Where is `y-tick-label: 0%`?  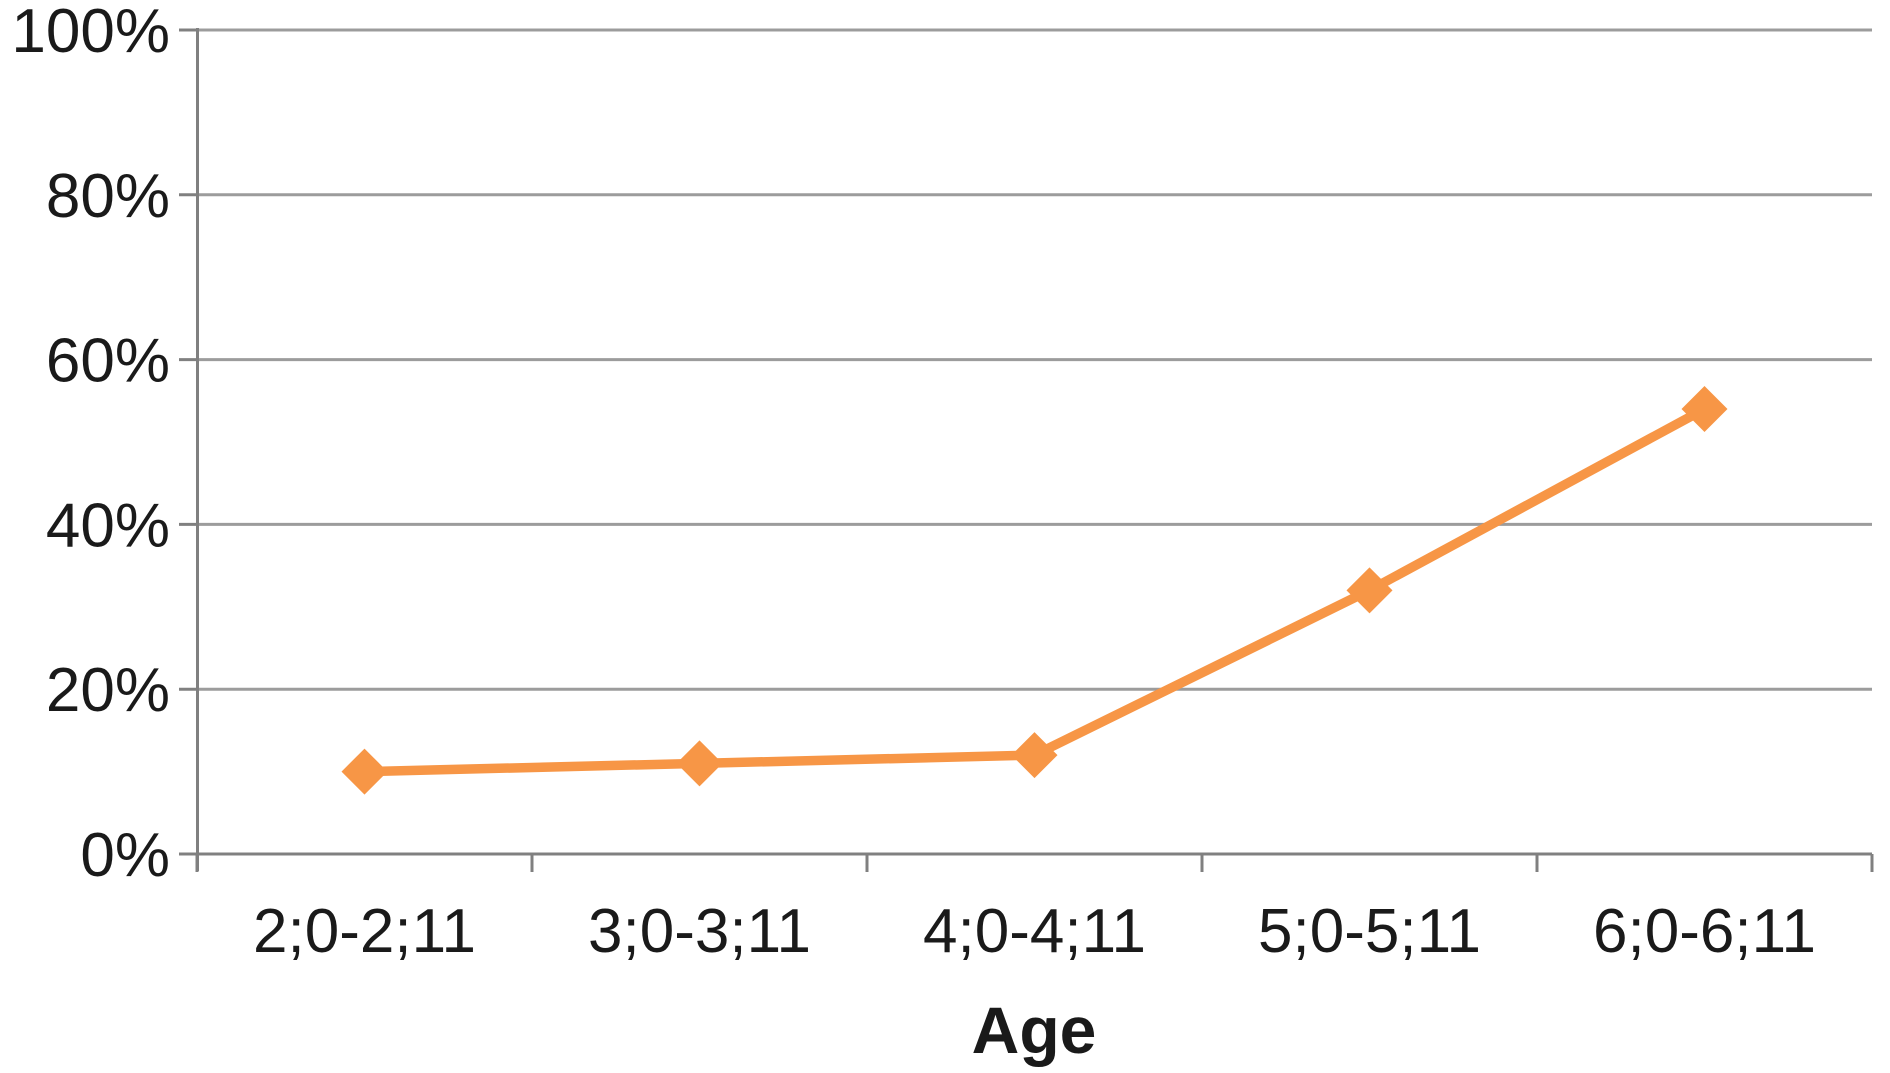
y-tick-label: 0% is located at coordinates (125, 855).